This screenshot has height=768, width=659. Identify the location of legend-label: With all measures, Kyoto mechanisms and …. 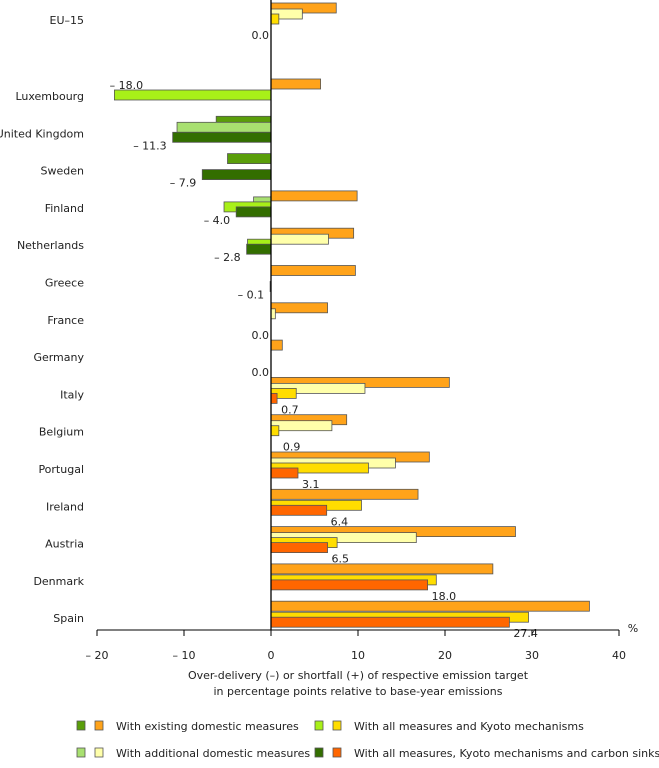
(506, 753).